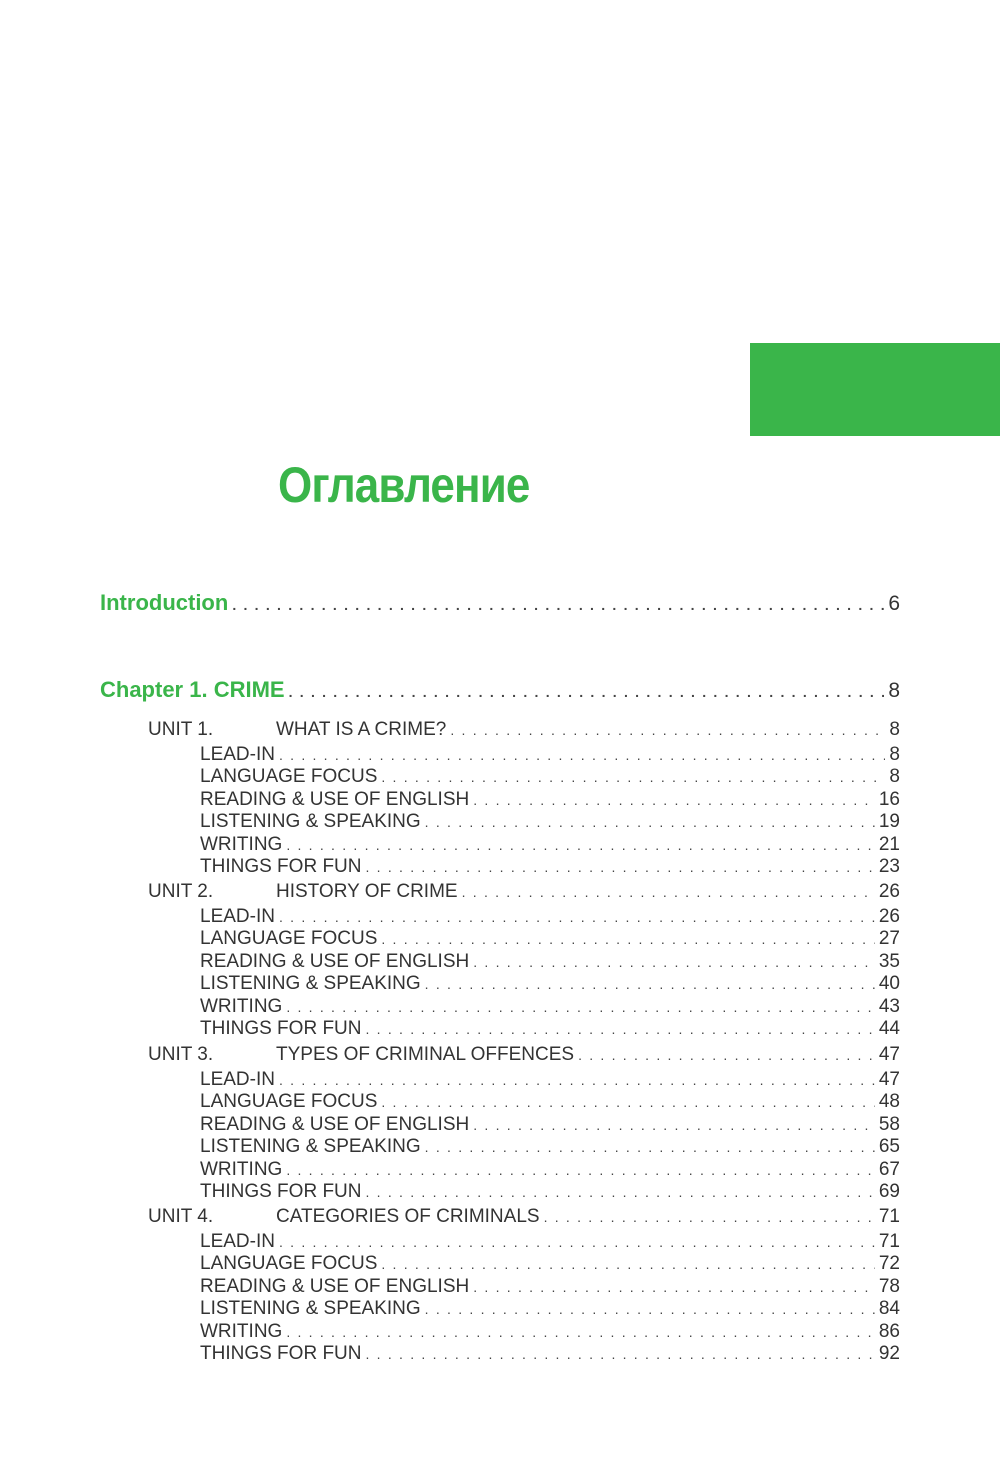 The image size is (1000, 1464). What do you see at coordinates (889, 916) in the screenshot?
I see `section-page: 26` at bounding box center [889, 916].